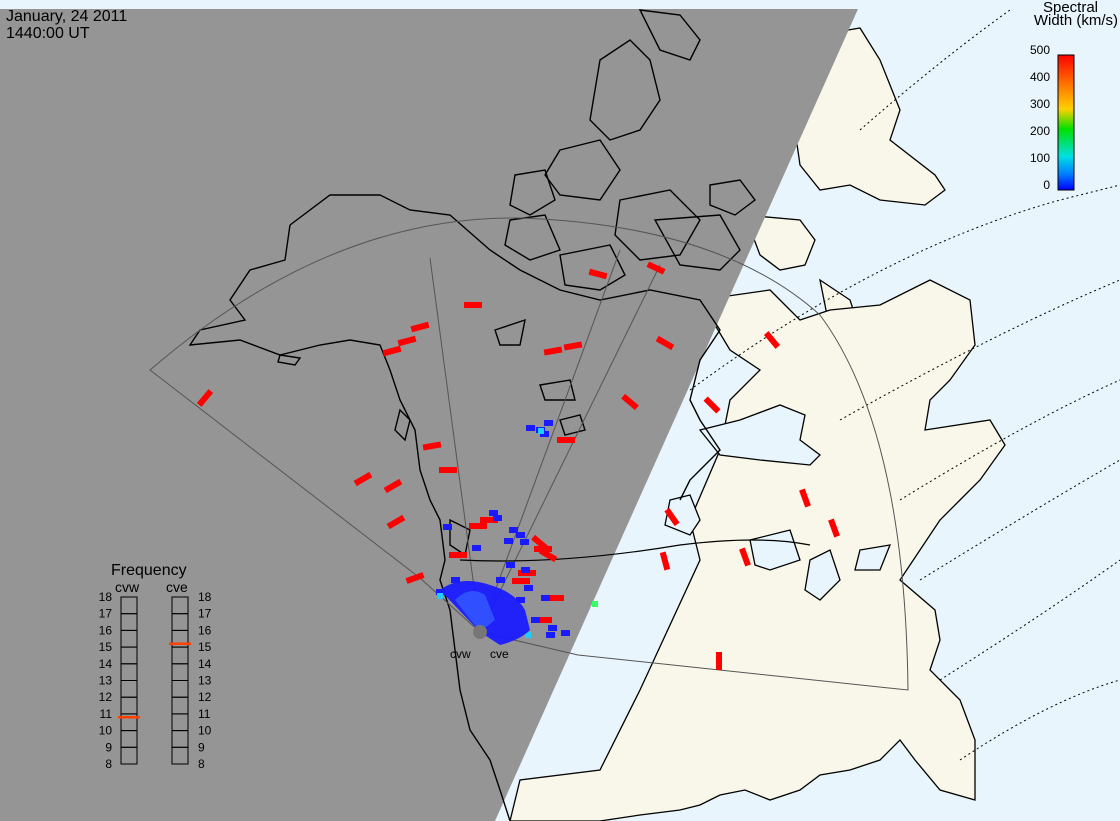 The height and width of the screenshot is (821, 1120). I want to click on frequency-tick: 13, so click(205, 681).